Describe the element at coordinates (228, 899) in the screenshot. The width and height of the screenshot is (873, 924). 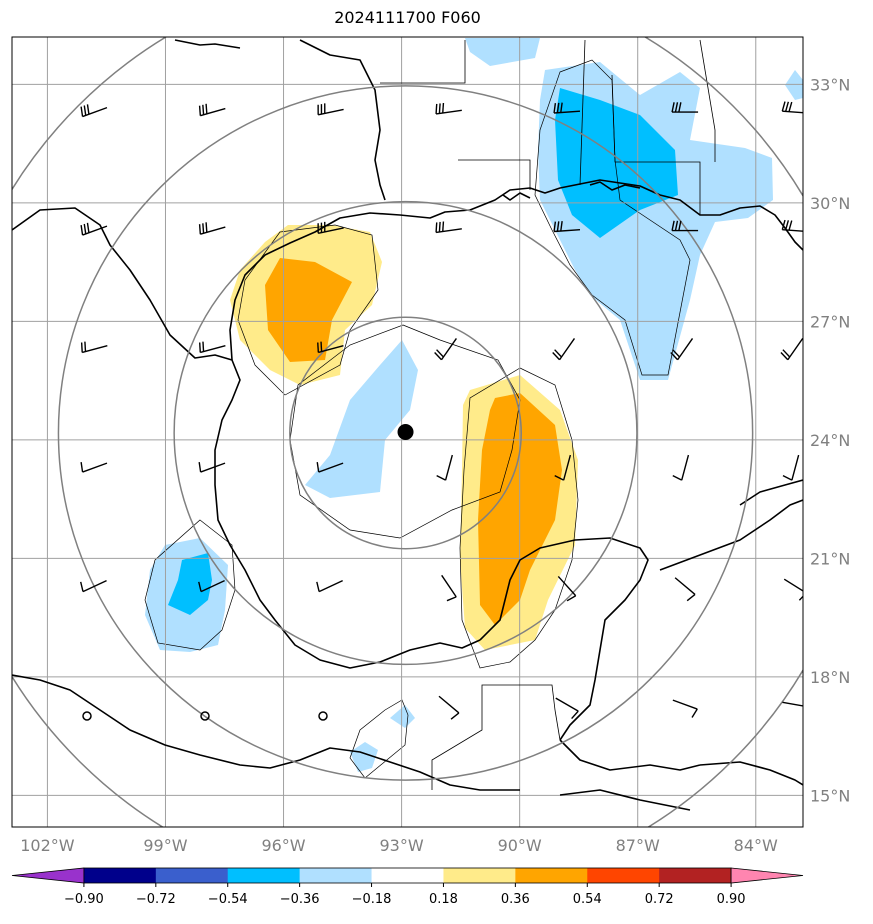
I see `colorbar-tick-label: −0.54` at that location.